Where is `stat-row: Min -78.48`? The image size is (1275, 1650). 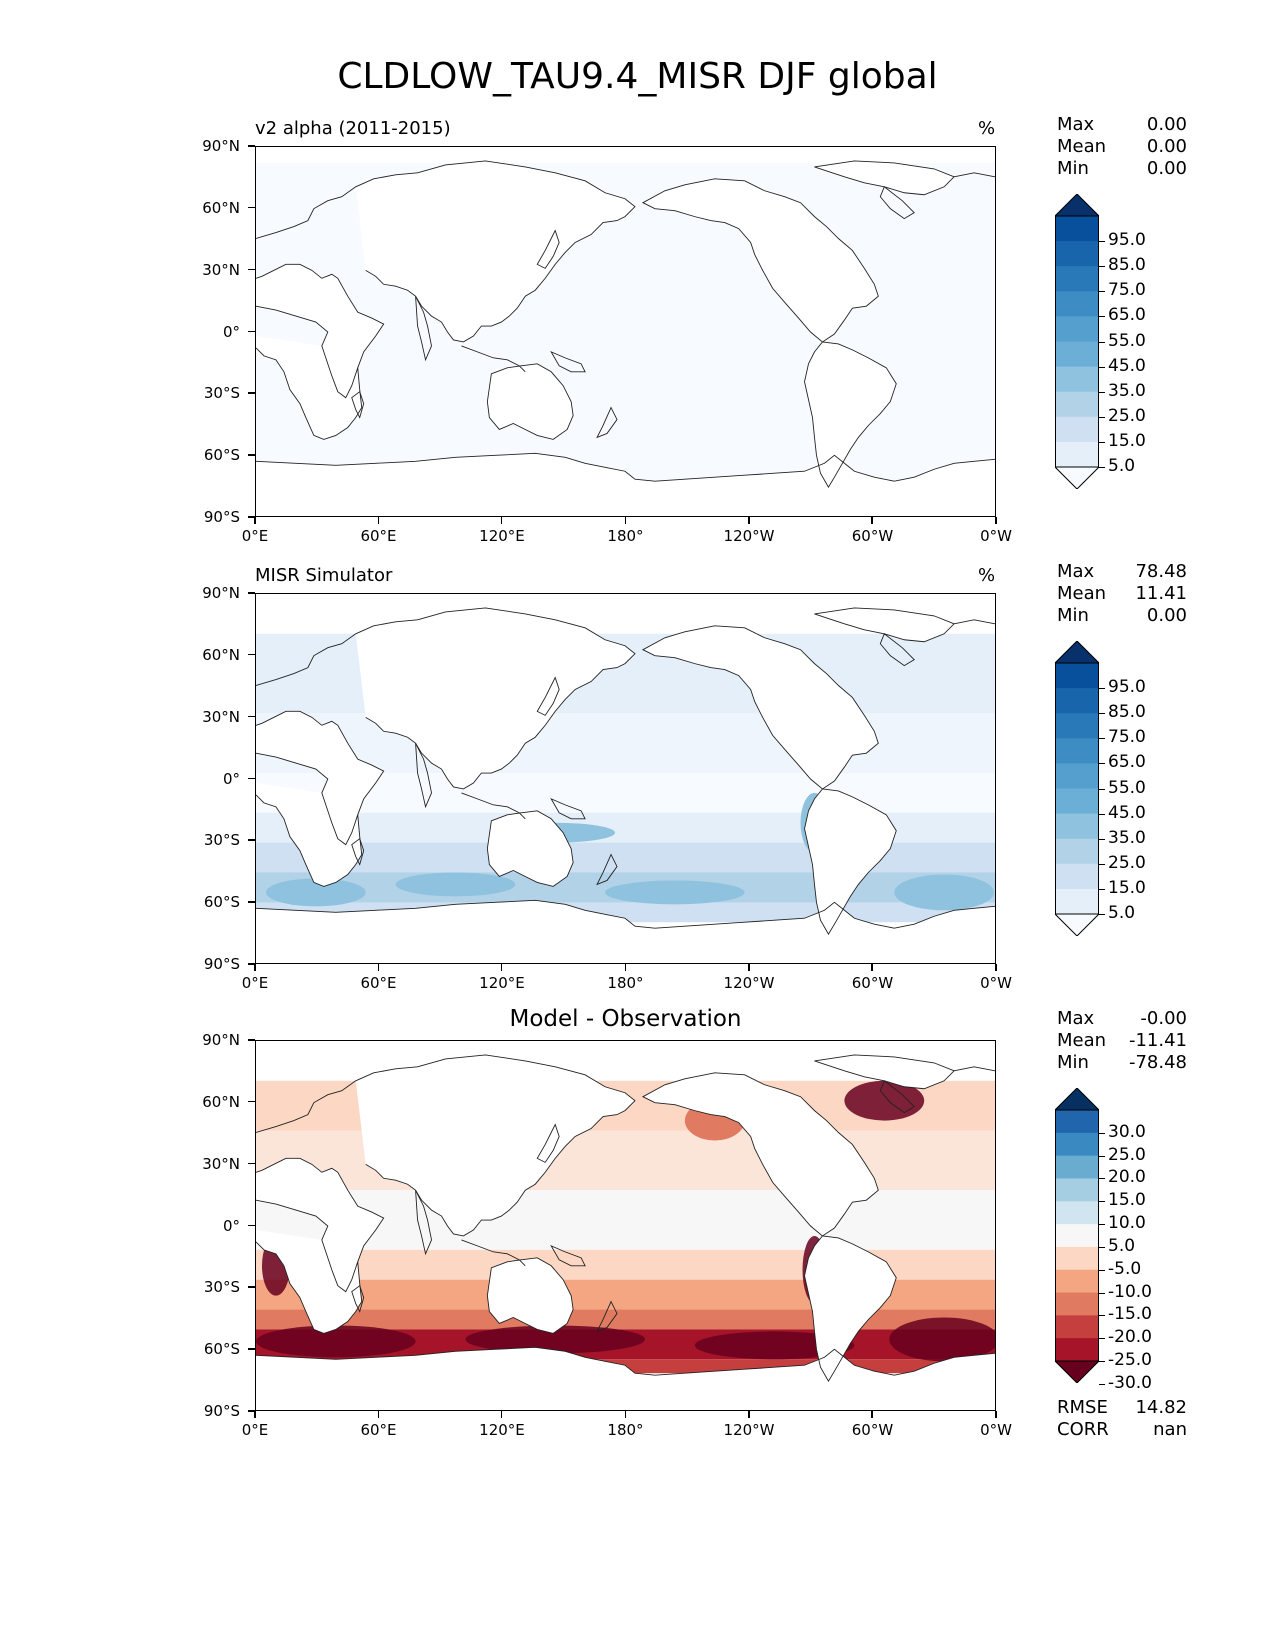 stat-row: Min -78.48 is located at coordinates (1122, 1063).